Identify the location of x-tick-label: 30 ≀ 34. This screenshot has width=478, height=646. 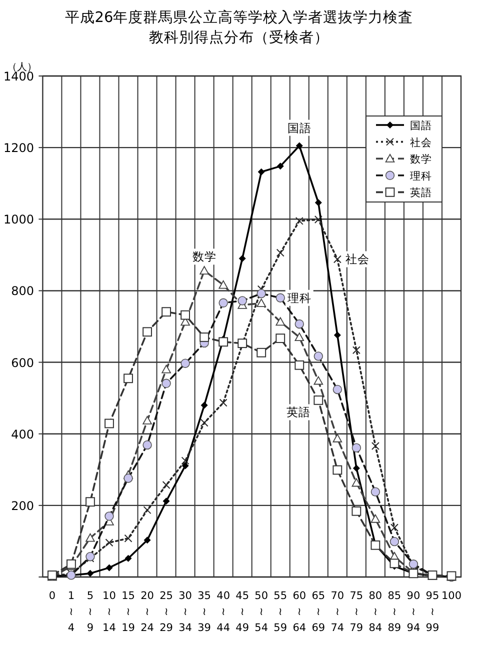
(185, 612).